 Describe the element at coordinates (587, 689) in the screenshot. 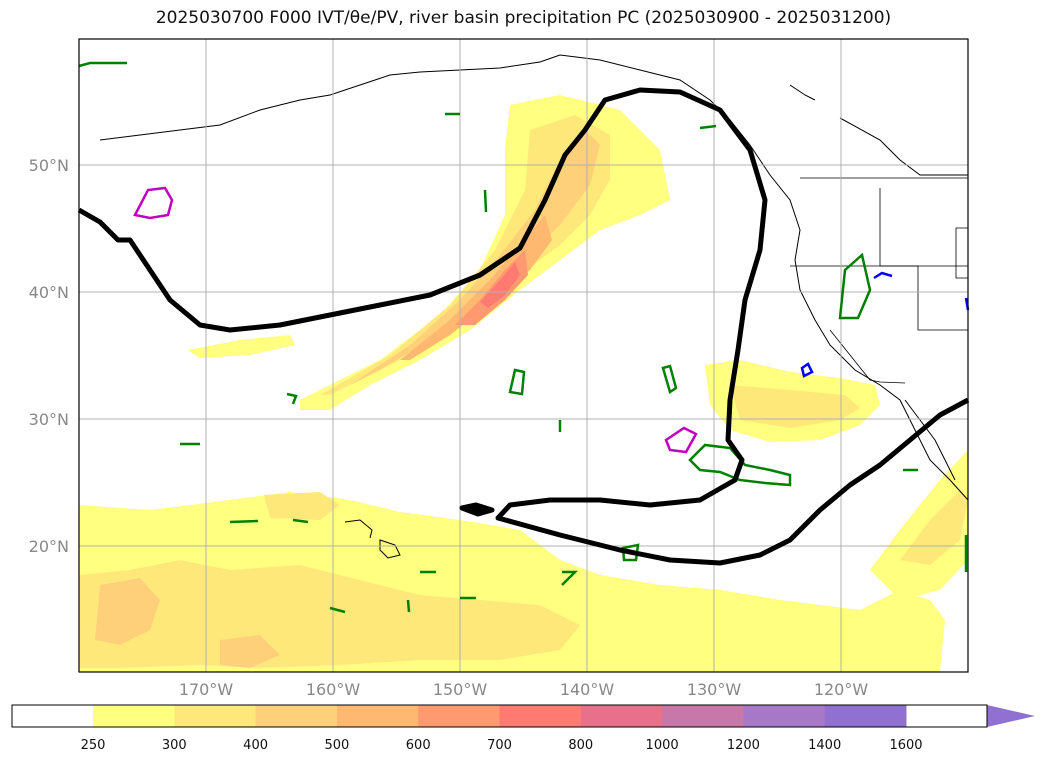

I see `lon-label-140: 140°W` at that location.